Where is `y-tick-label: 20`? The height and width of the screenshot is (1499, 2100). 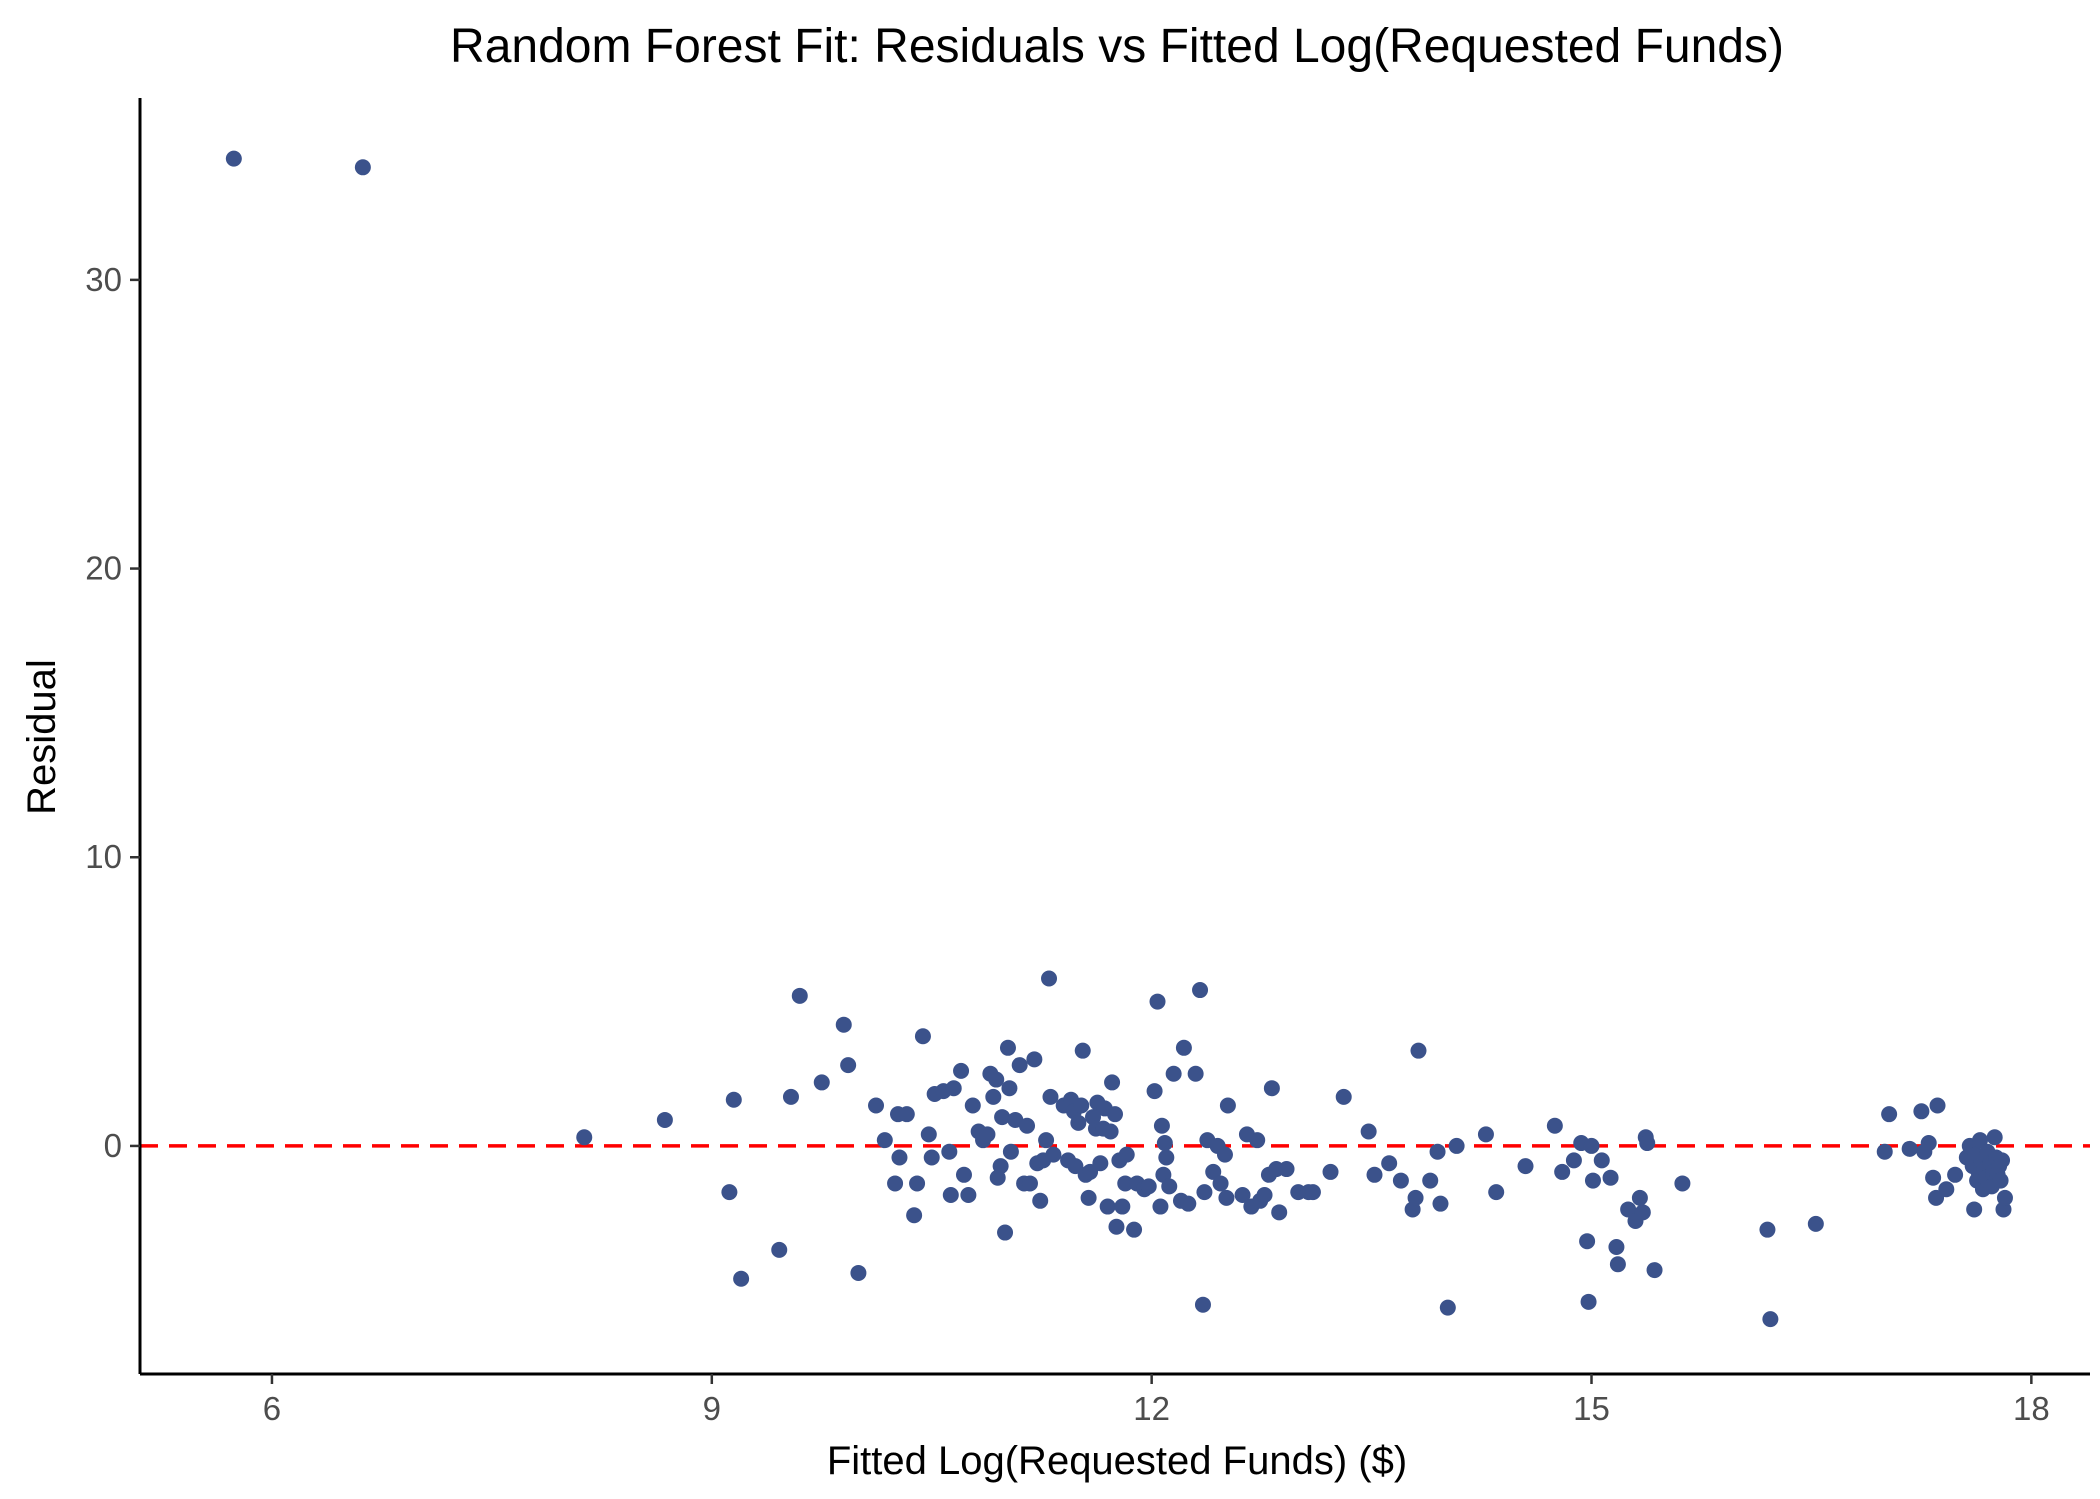
y-tick-label: 20 is located at coordinates (103, 568).